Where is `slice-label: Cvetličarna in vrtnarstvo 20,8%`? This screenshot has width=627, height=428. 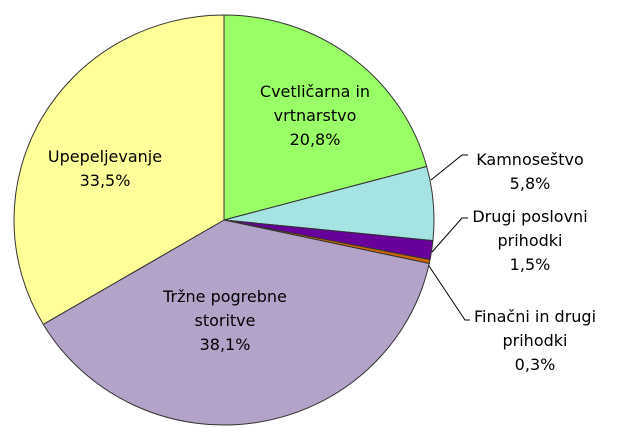
slice-label: Cvetličarna in vrtnarstvo 20,8% is located at coordinates (315, 116).